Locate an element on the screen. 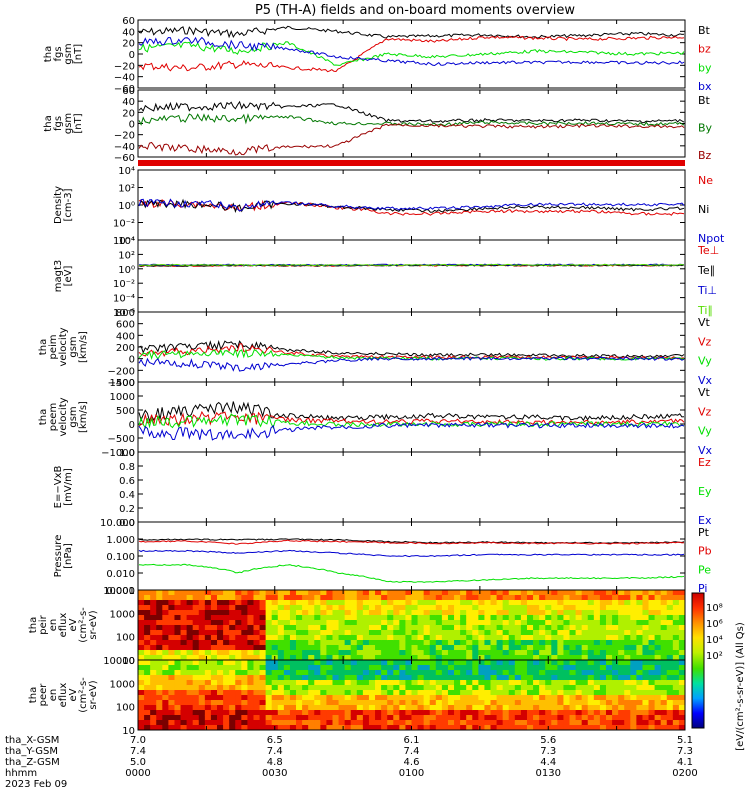 This screenshot has width=750, height=800. legend-Vt: Vt is located at coordinates (704, 392).